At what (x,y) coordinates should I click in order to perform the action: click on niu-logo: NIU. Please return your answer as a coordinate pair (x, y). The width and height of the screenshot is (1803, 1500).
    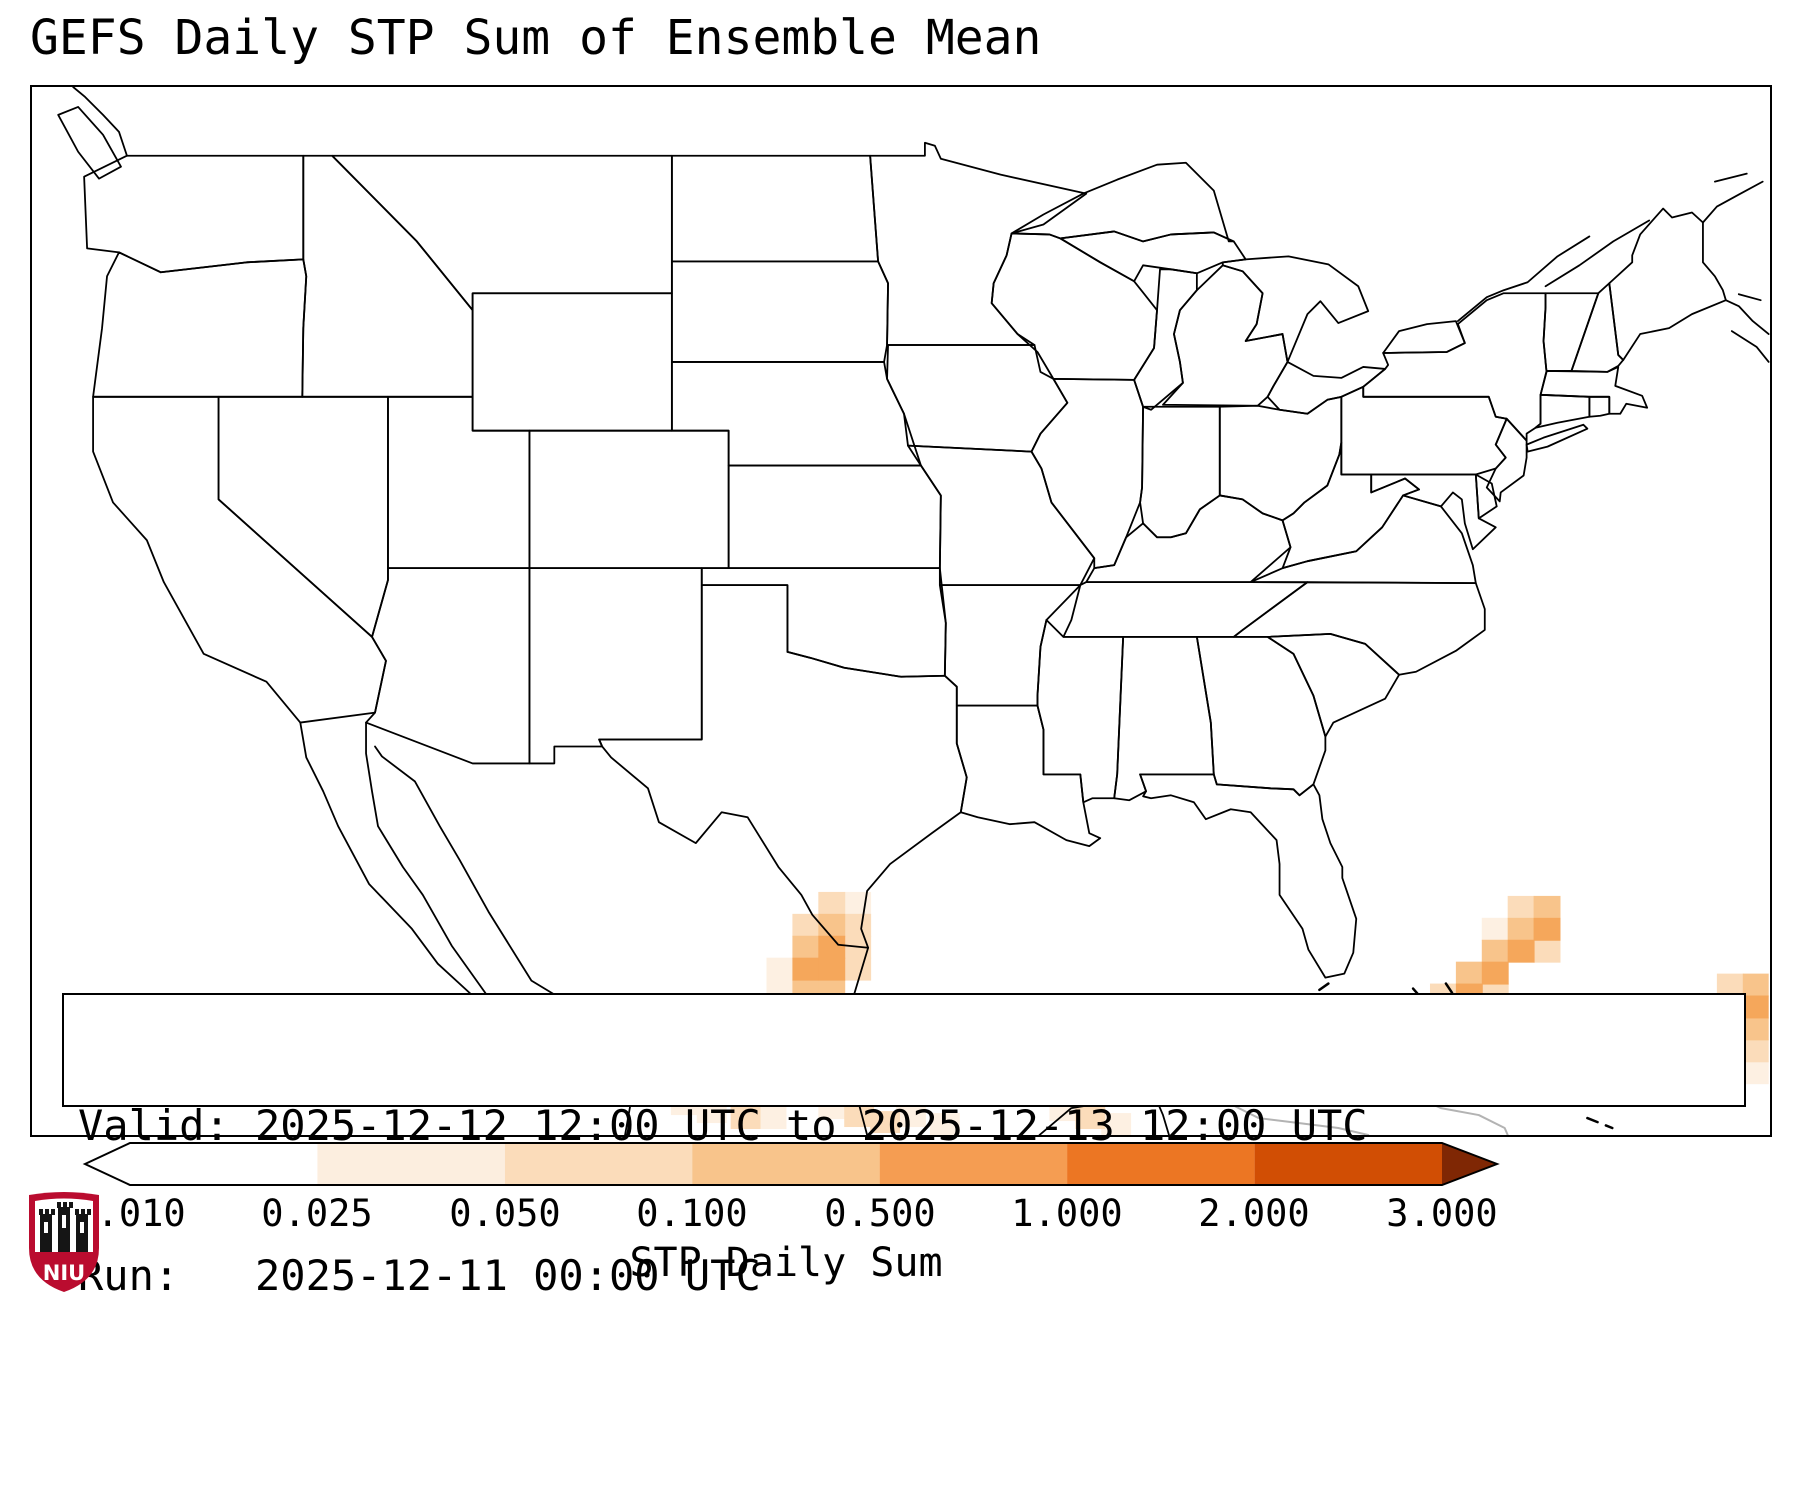
    Looking at the image, I should click on (64, 1242).